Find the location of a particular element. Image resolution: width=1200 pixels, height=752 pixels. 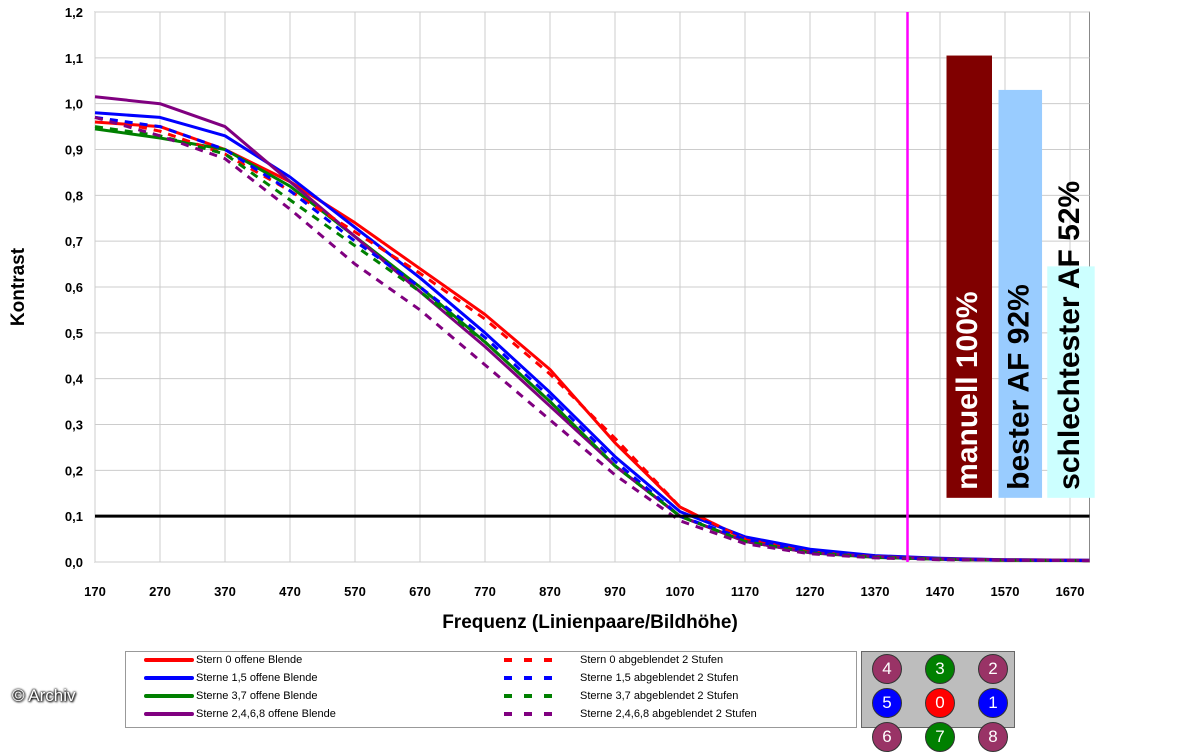

y-tick-label: 1,2 is located at coordinates (74, 12).